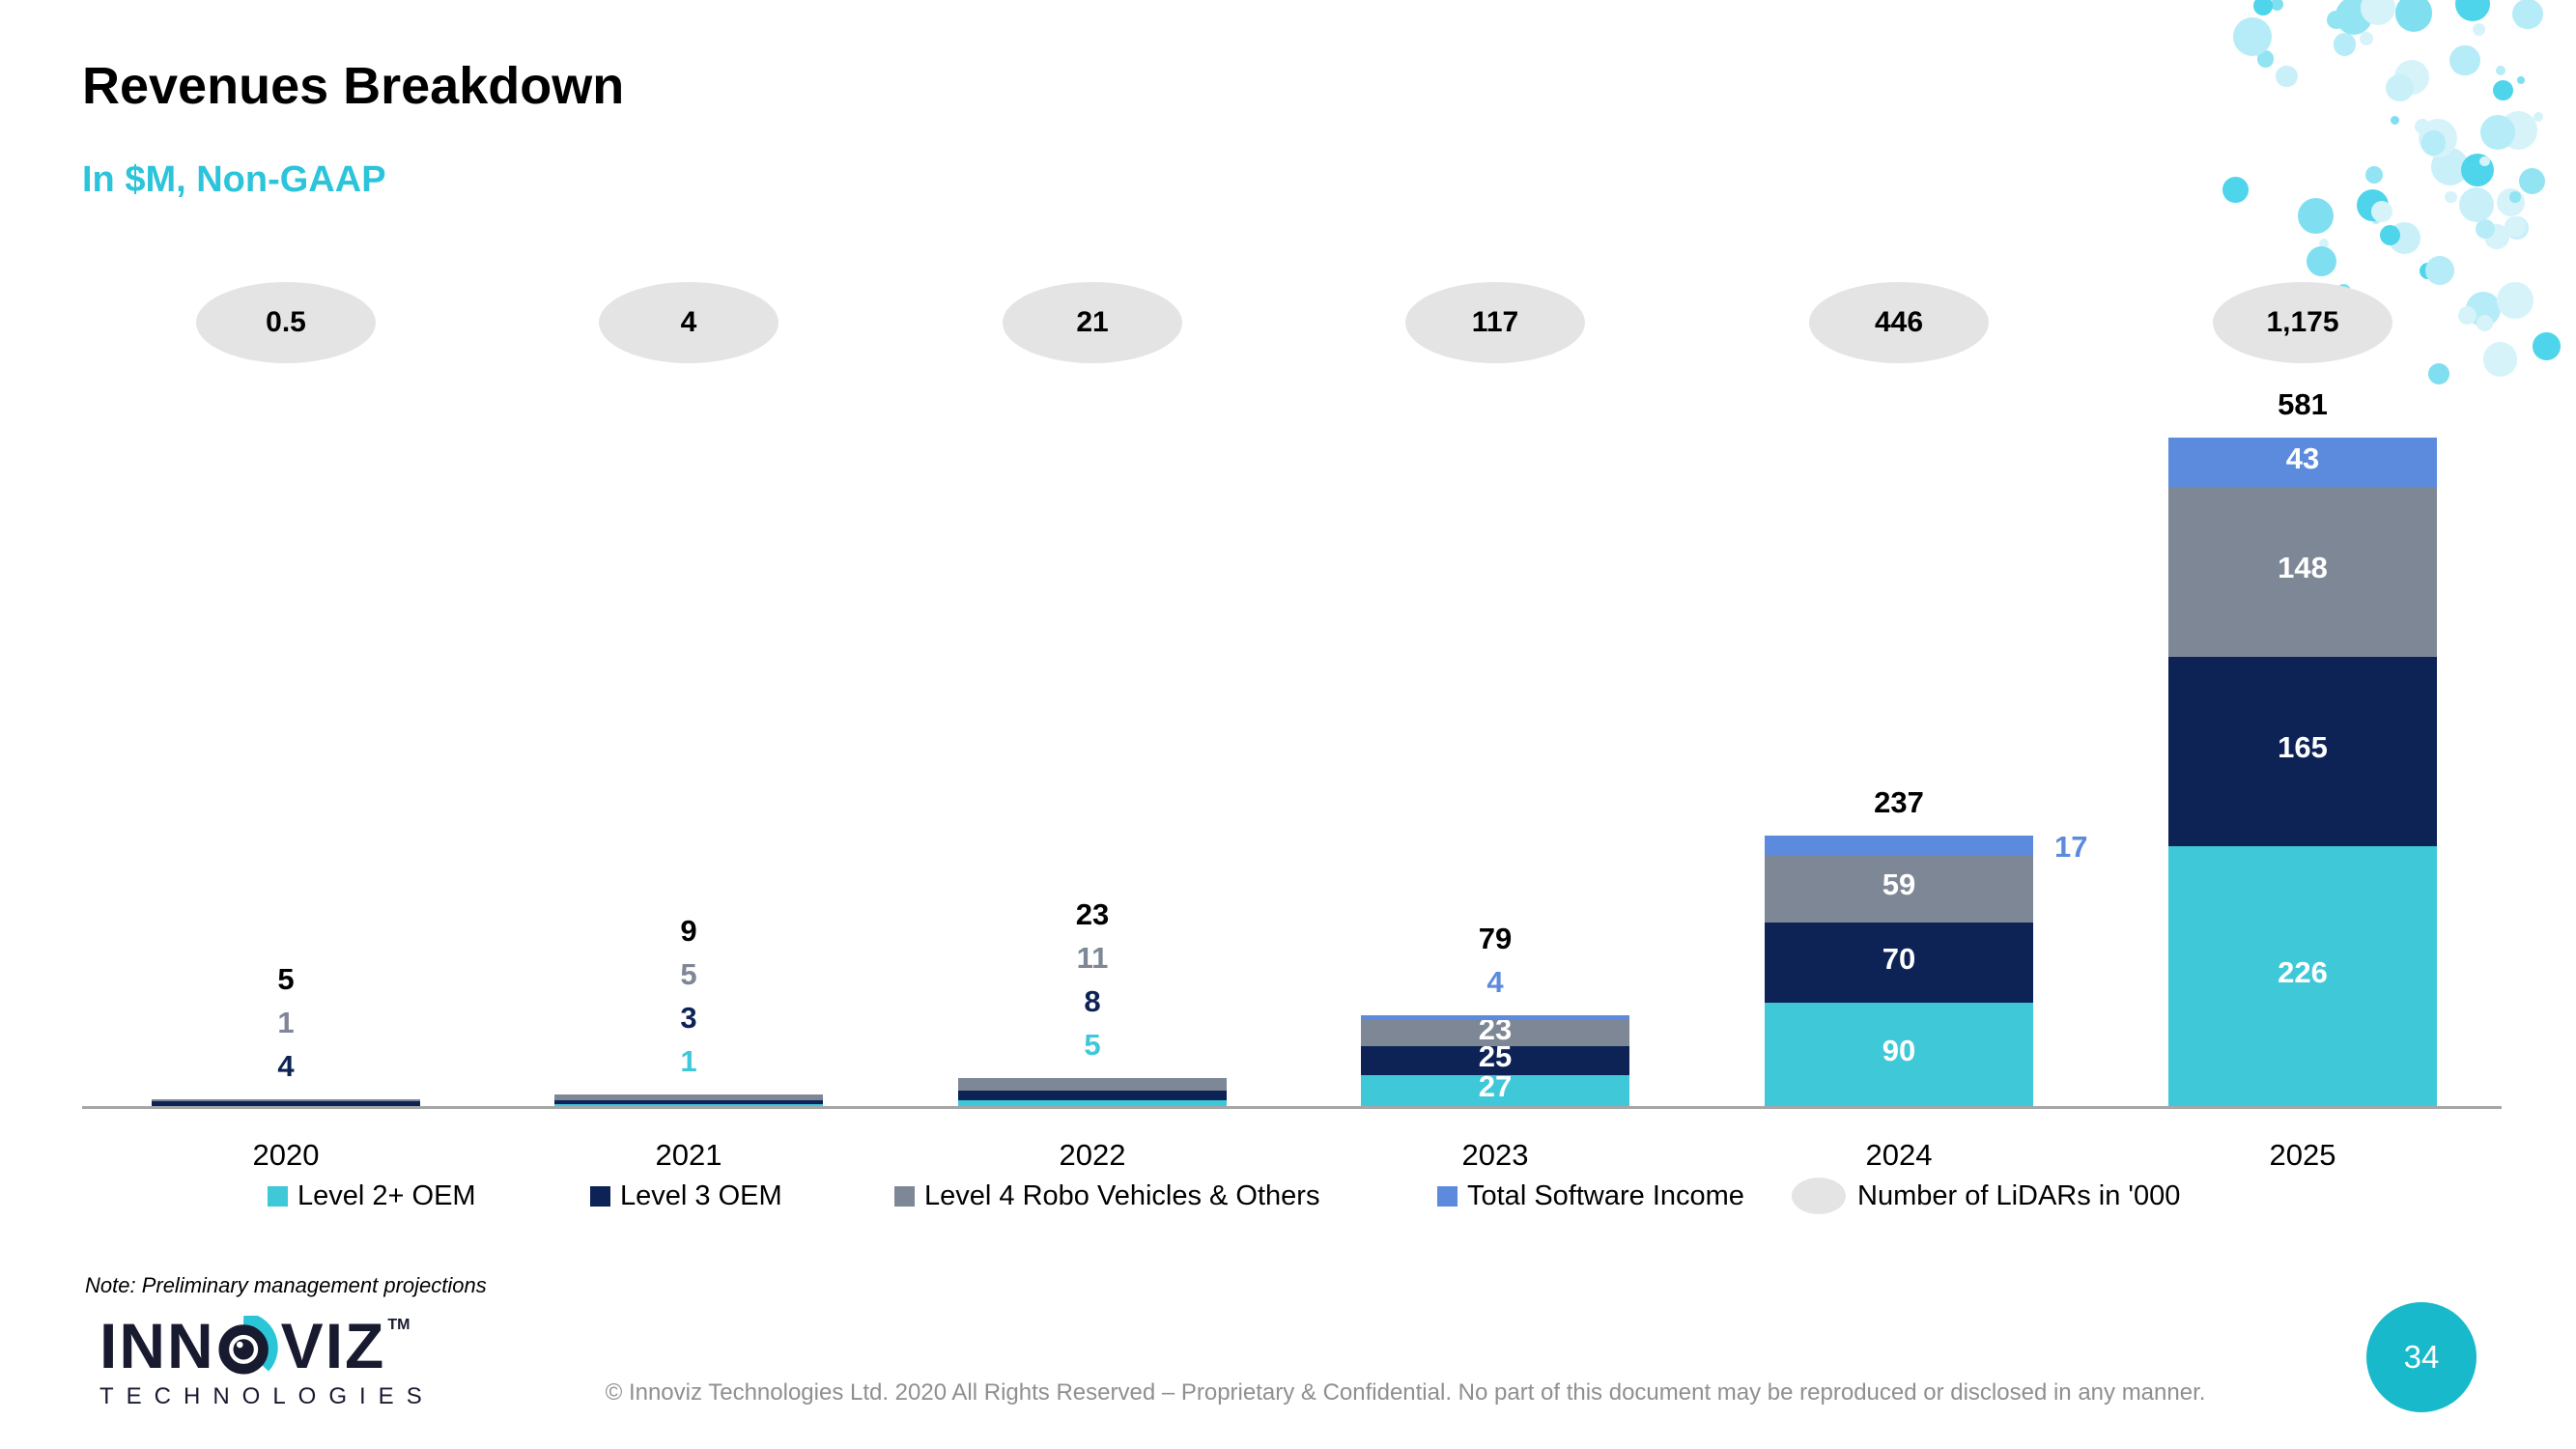  I want to click on legend-label: Level 3 OEM, so click(701, 1195).